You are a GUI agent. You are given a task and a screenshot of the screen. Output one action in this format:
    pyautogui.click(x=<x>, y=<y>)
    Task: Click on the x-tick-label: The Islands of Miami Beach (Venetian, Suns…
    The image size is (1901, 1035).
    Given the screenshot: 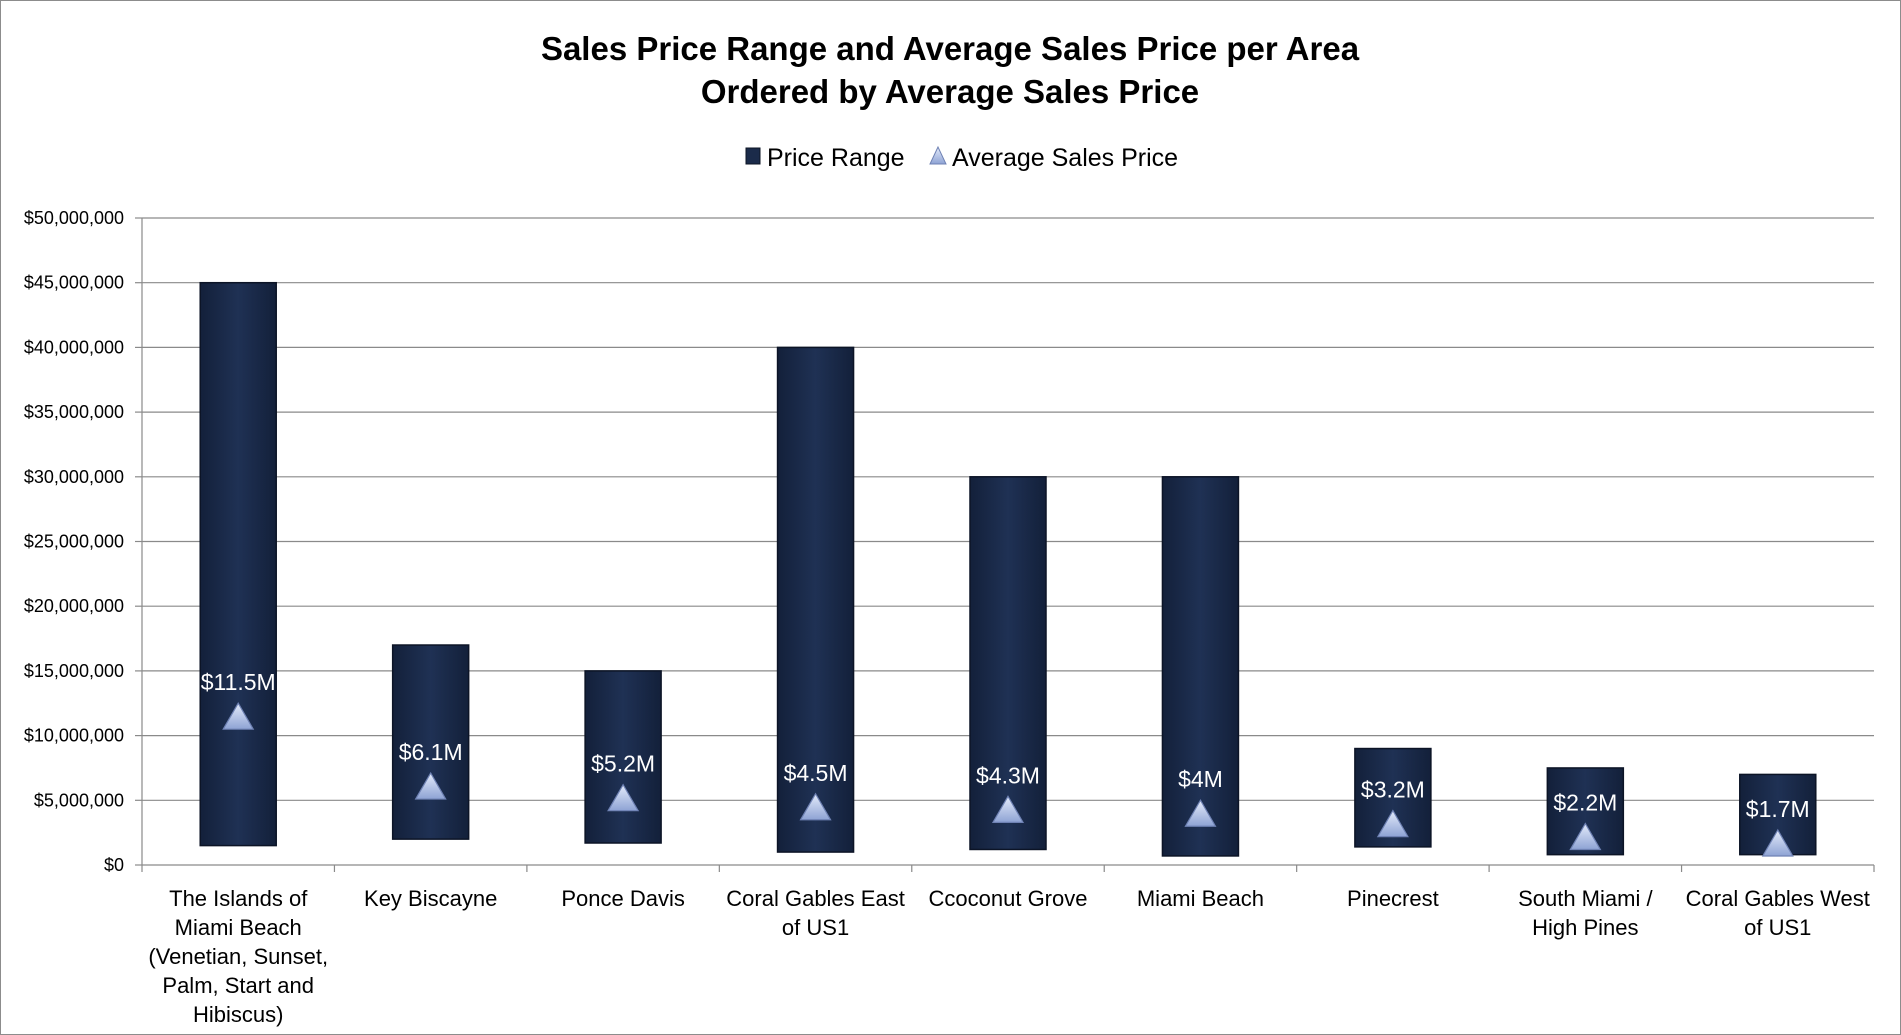 What is the action you would take?
    pyautogui.click(x=238, y=956)
    